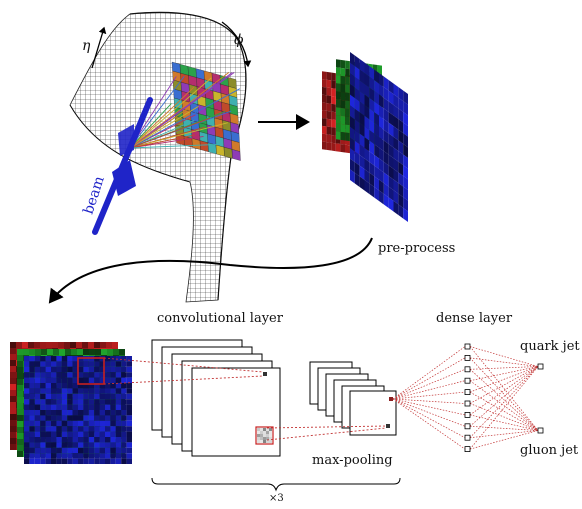 This screenshot has width=582, height=509. Describe the element at coordinates (78, 410) in the screenshot. I see `input-blue-layer` at that location.